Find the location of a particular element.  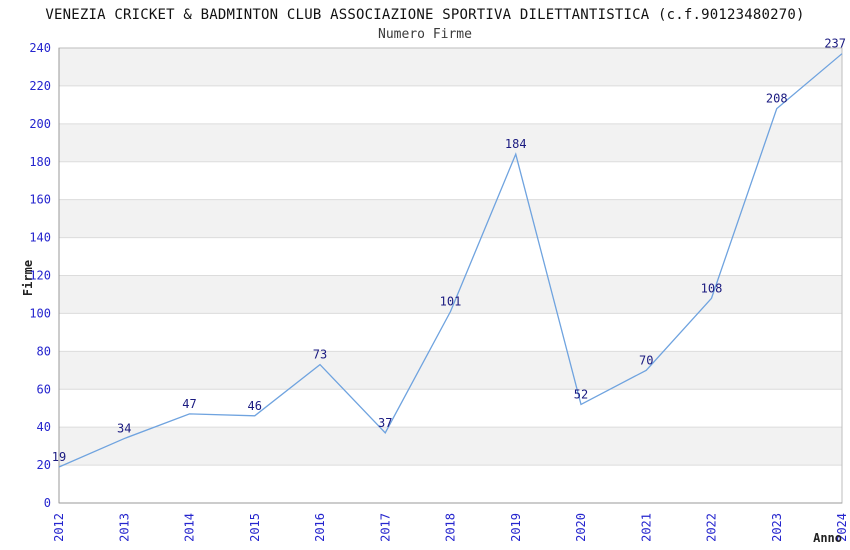

x-tick-label: 2023 is located at coordinates (777, 527).